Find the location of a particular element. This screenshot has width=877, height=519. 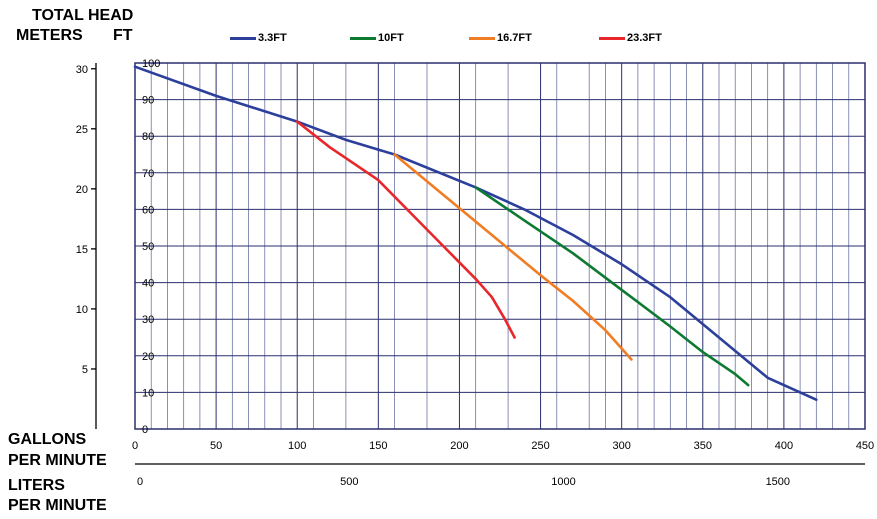

gpm-label-line2: PER MINUTE is located at coordinates (57, 460).